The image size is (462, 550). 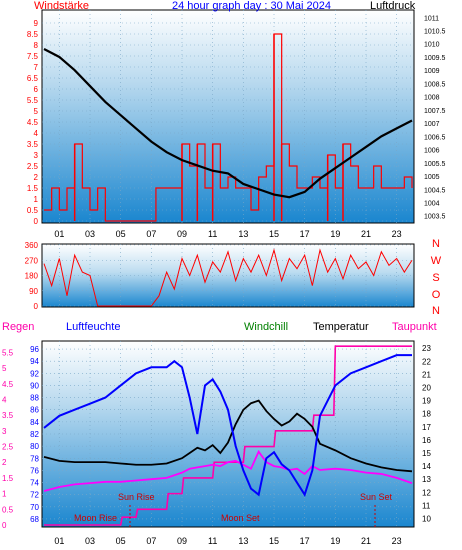 What do you see at coordinates (432, 45) in the screenshot?
I see `pressure-tick-label: 1010` at bounding box center [432, 45].